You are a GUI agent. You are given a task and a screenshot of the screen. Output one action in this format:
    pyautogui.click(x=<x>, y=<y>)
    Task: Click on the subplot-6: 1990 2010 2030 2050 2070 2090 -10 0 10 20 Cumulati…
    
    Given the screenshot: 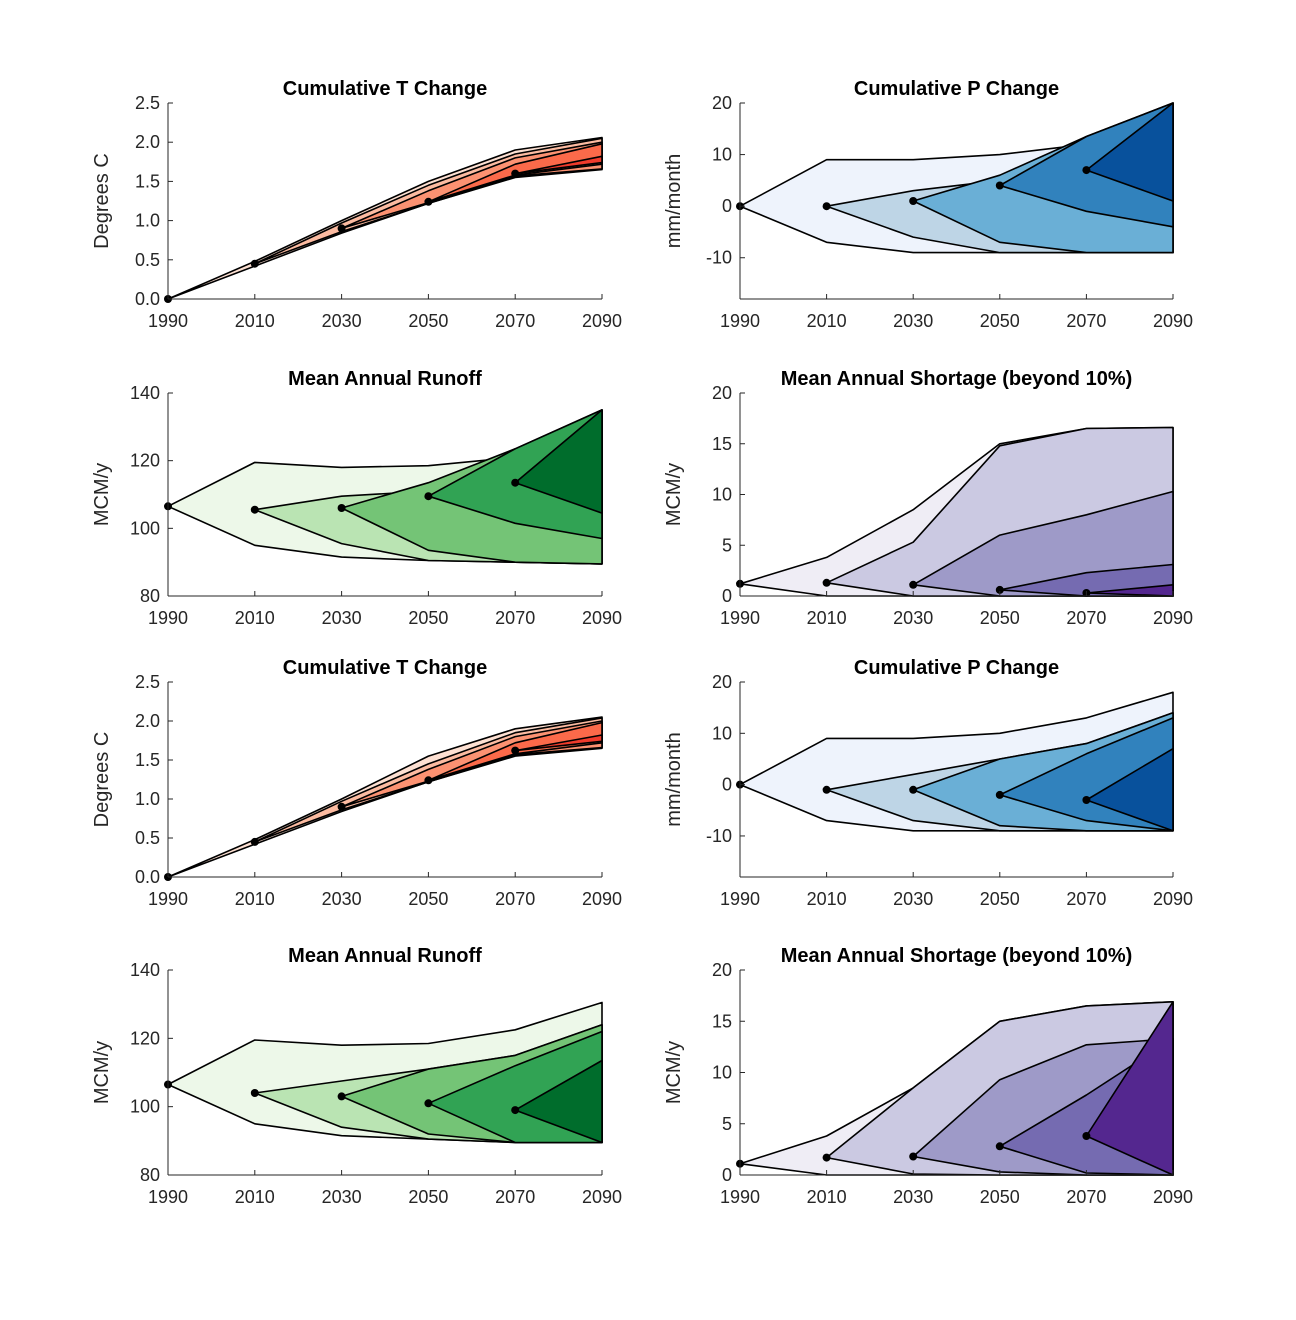 What is the action you would take?
    pyautogui.click(x=928, y=783)
    